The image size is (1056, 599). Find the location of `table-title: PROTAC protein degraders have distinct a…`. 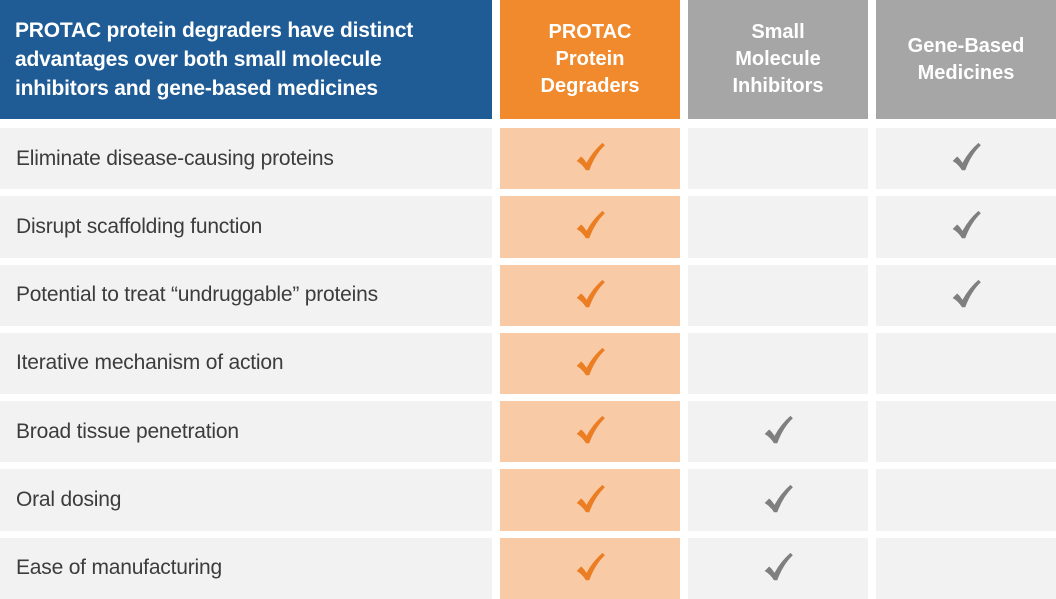

table-title: PROTAC protein degraders have distinct a… is located at coordinates (246, 59).